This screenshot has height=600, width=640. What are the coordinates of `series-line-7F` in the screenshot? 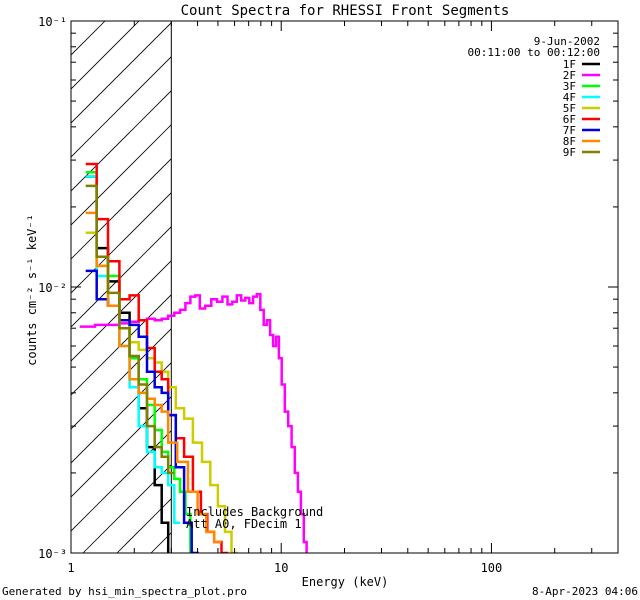 It's located at (142, 411).